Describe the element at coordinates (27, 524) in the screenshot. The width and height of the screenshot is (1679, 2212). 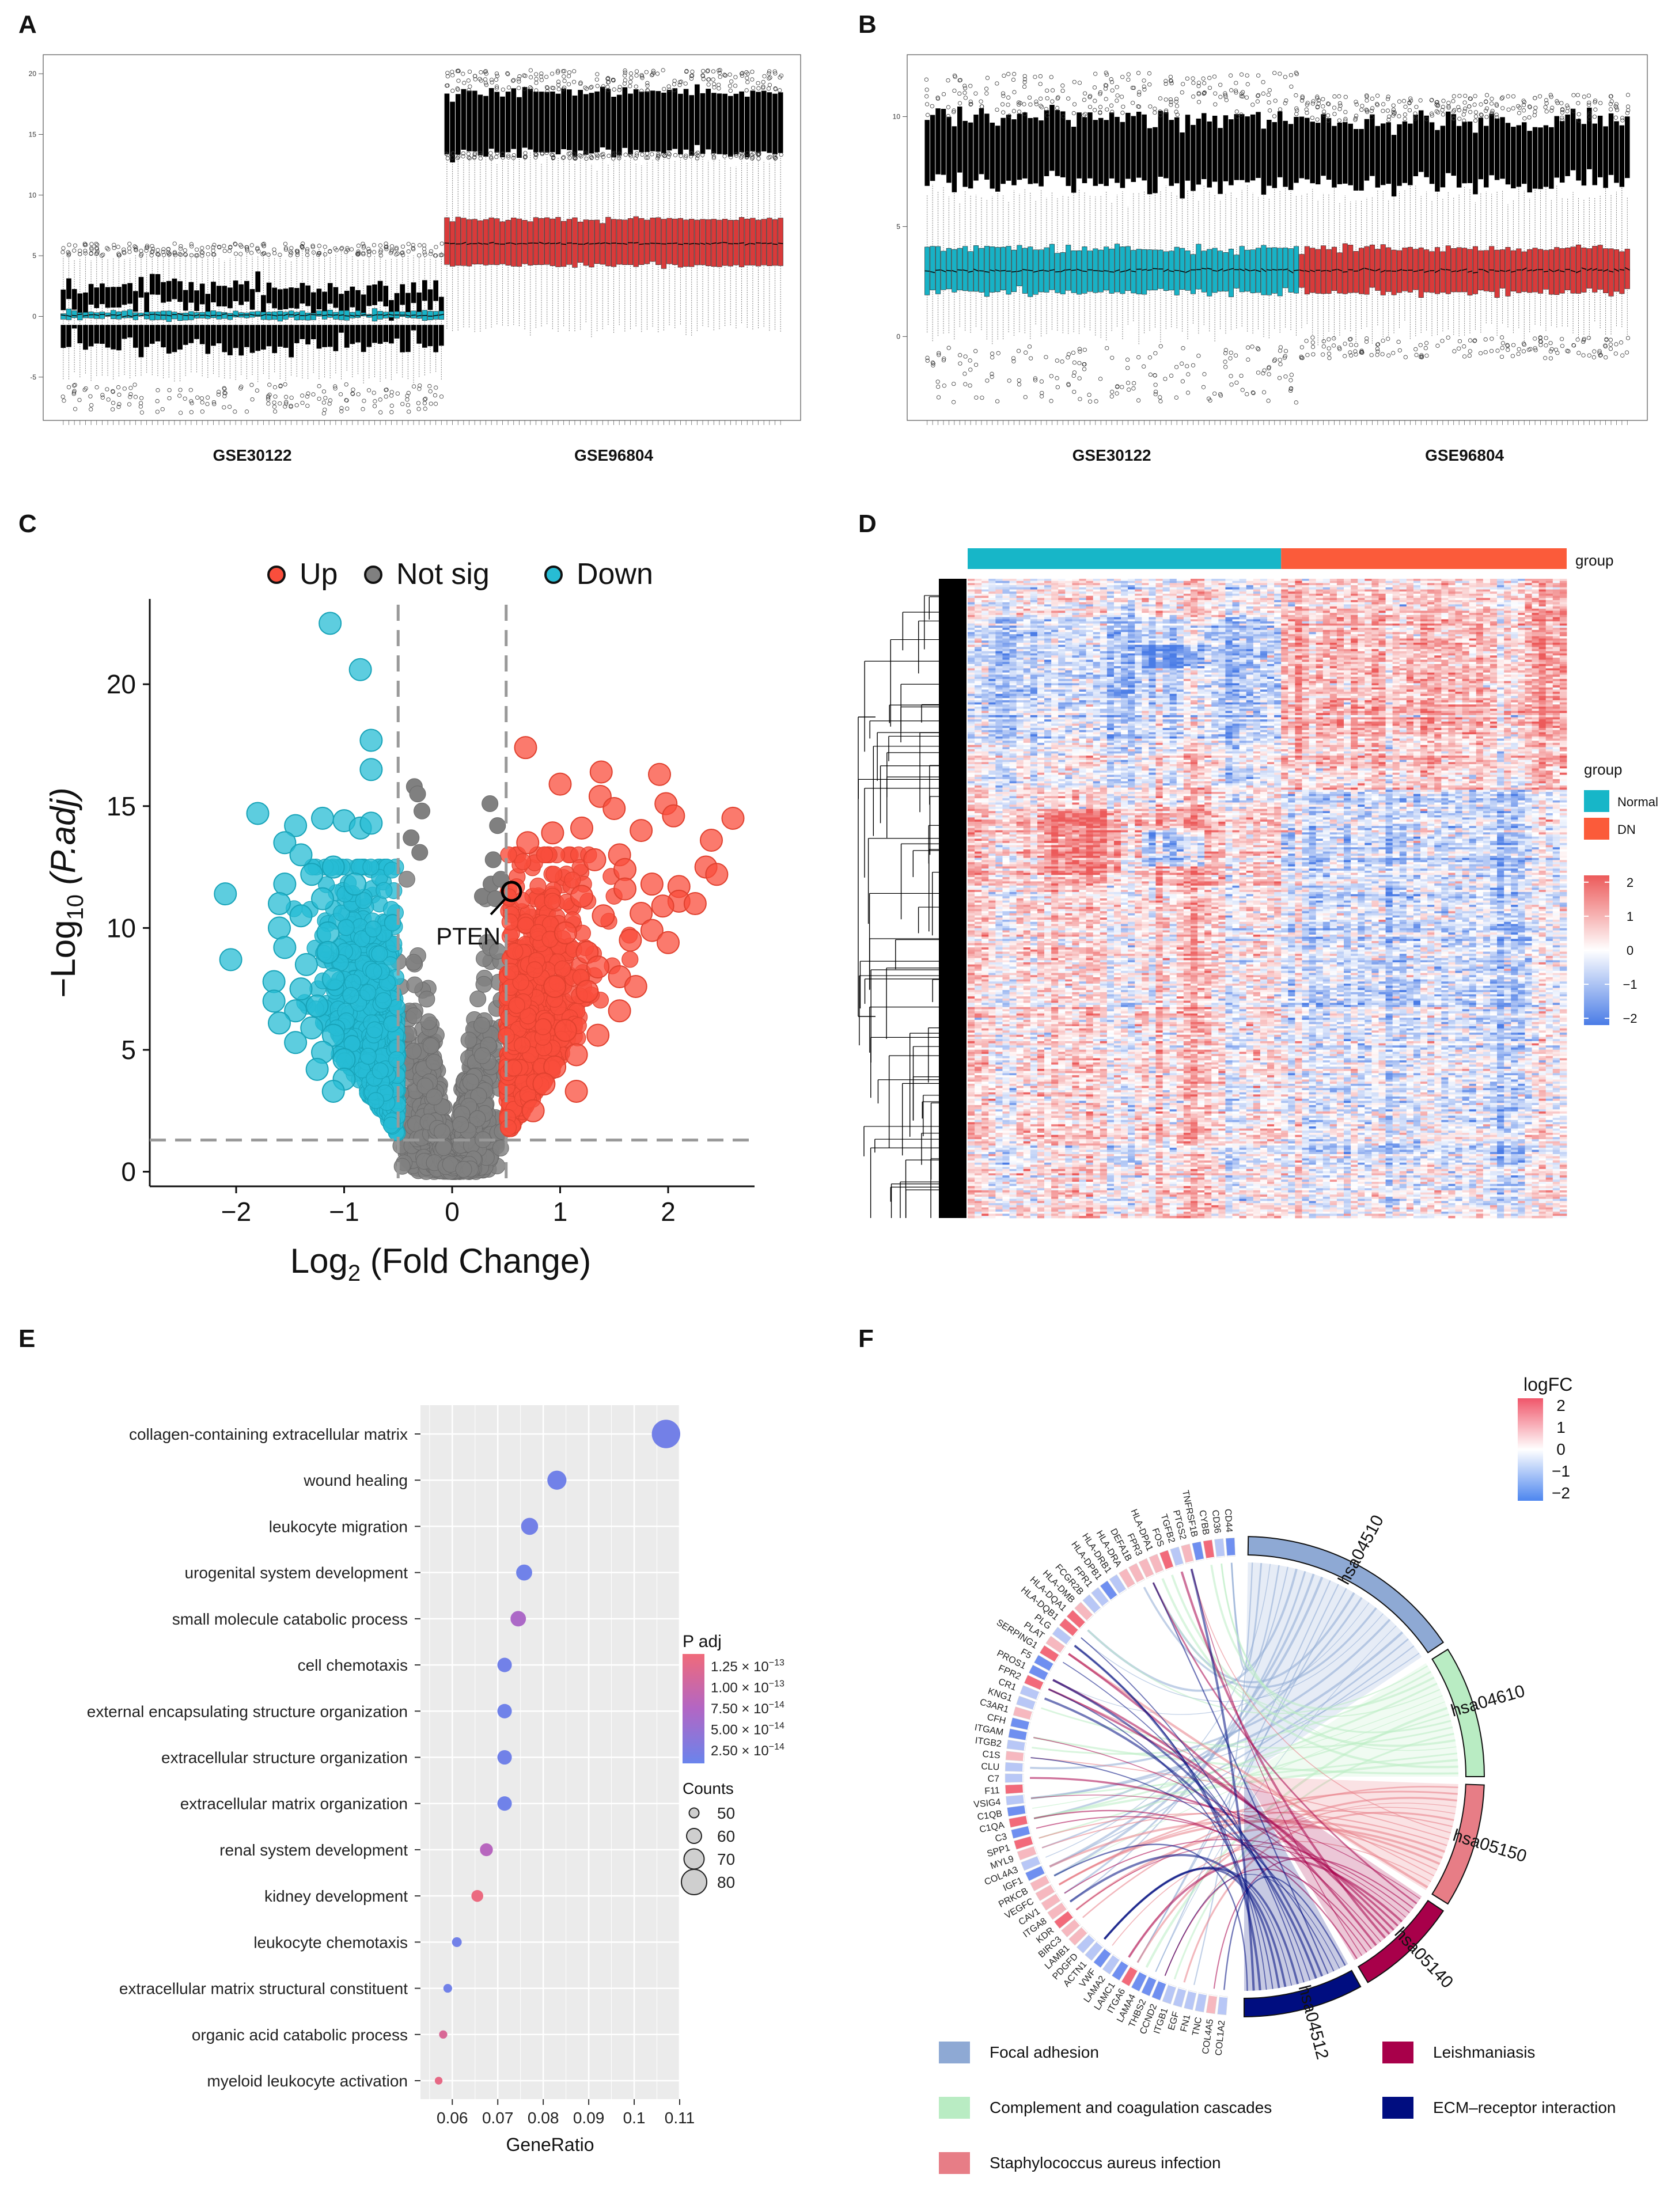
I see `panel-label-c: C` at that location.